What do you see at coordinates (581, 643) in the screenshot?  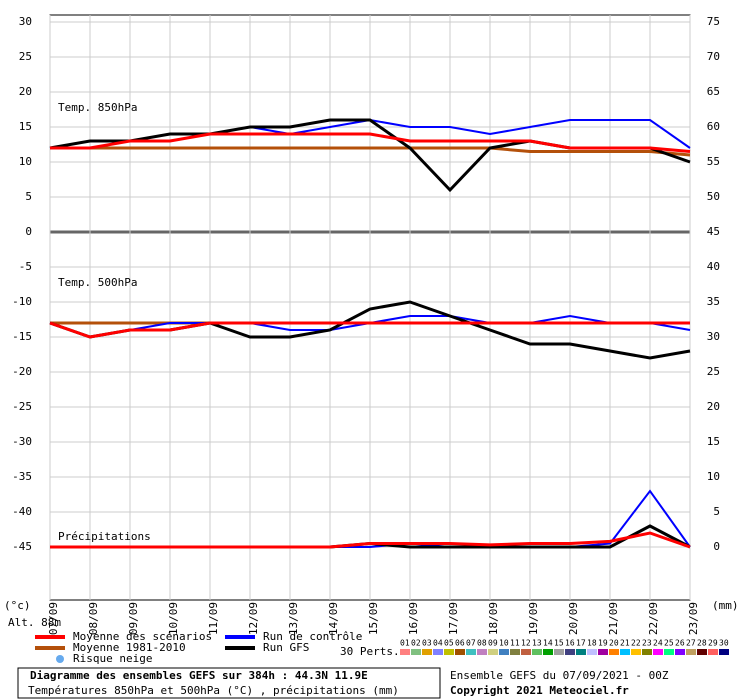 I see `perturbation-label: 17` at bounding box center [581, 643].